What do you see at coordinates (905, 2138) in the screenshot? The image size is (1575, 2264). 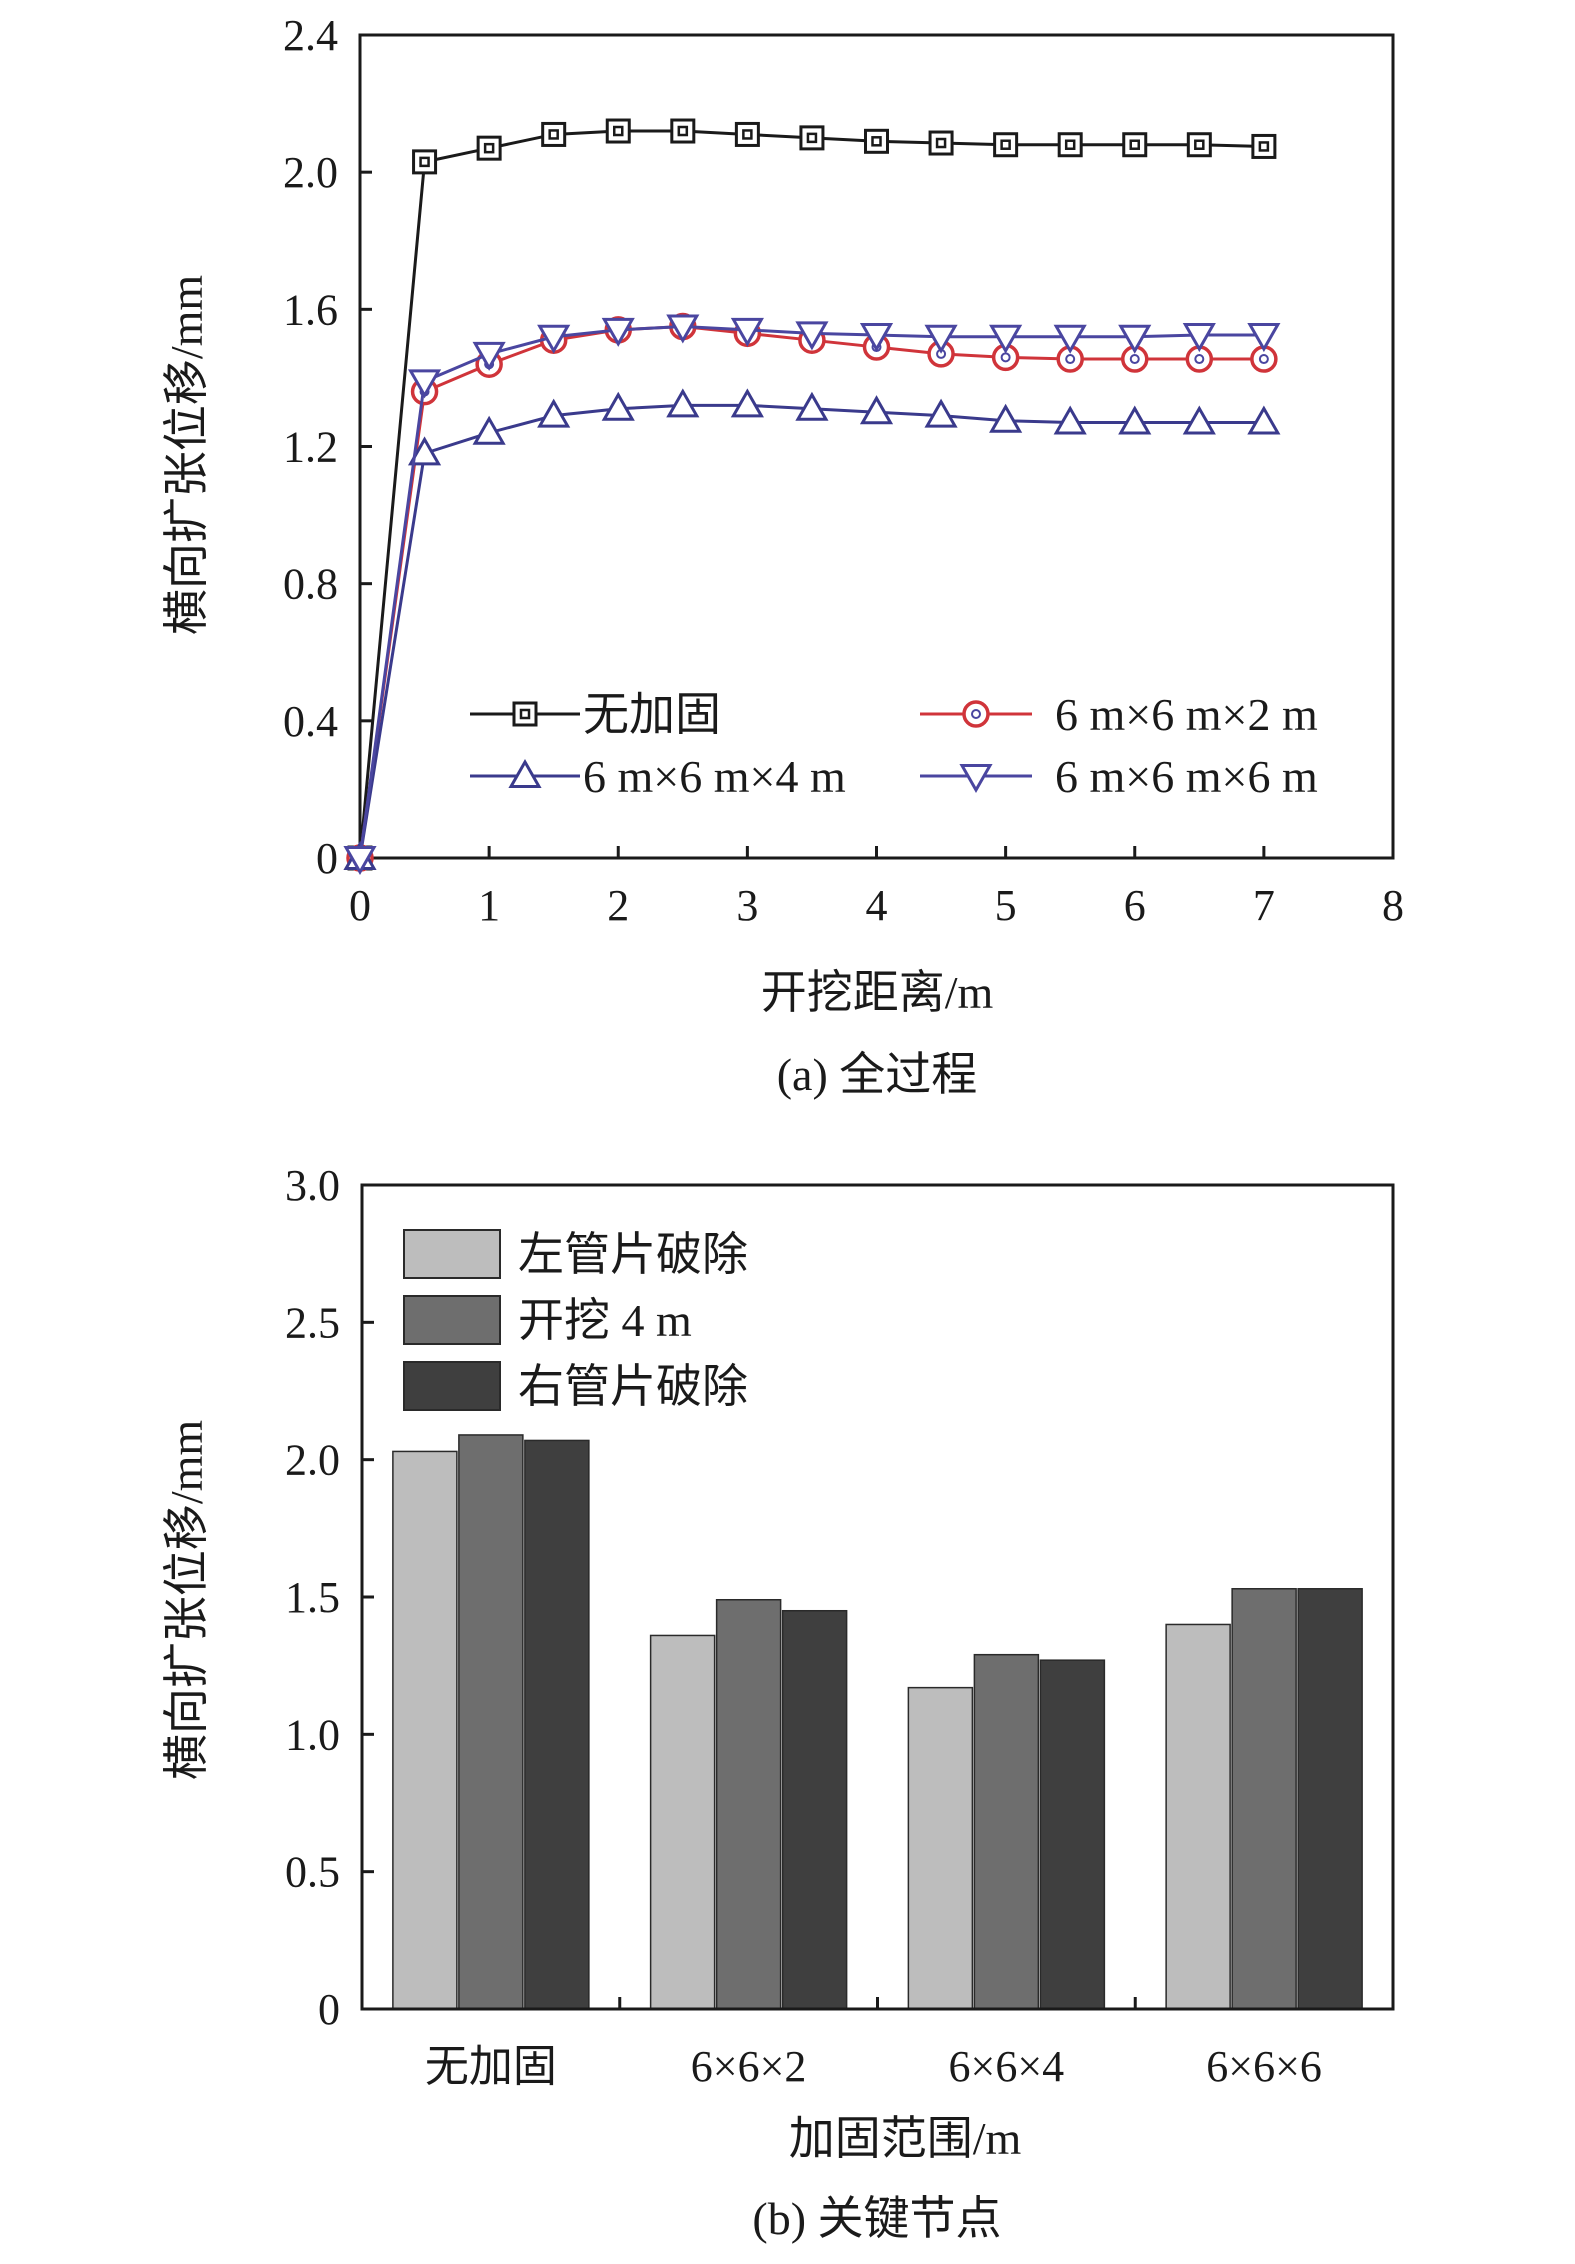 I see `chart-b-x-axis-title: 加固范围/m` at bounding box center [905, 2138].